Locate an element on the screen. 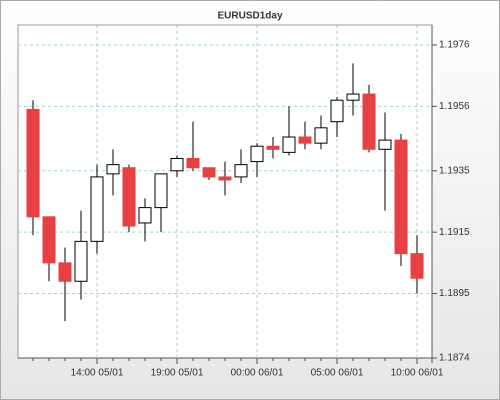 The height and width of the screenshot is (400, 500). x-tick-label: 00:00 06/01 is located at coordinates (257, 373).